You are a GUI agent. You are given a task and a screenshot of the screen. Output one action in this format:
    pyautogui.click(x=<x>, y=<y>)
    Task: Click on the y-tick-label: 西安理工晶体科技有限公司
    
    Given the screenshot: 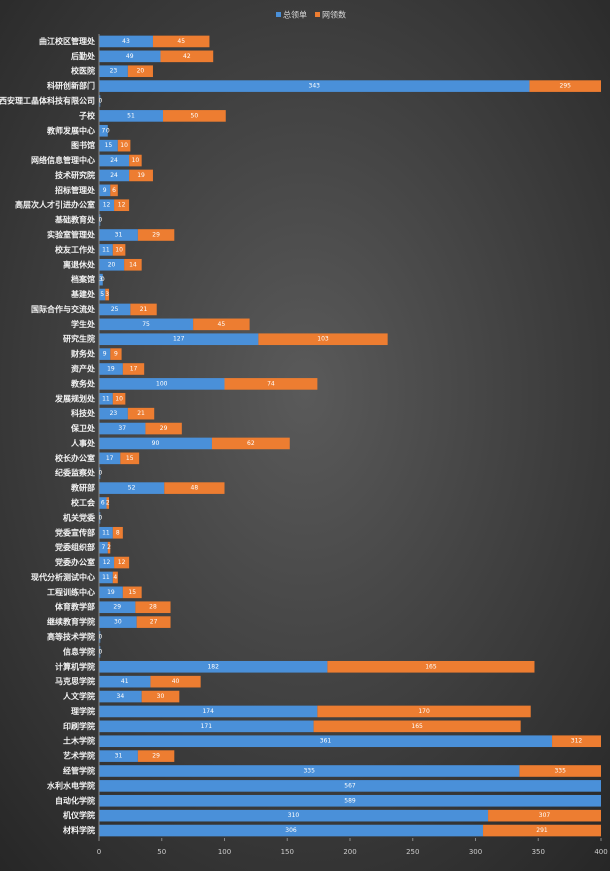 What is the action you would take?
    pyautogui.click(x=47, y=101)
    